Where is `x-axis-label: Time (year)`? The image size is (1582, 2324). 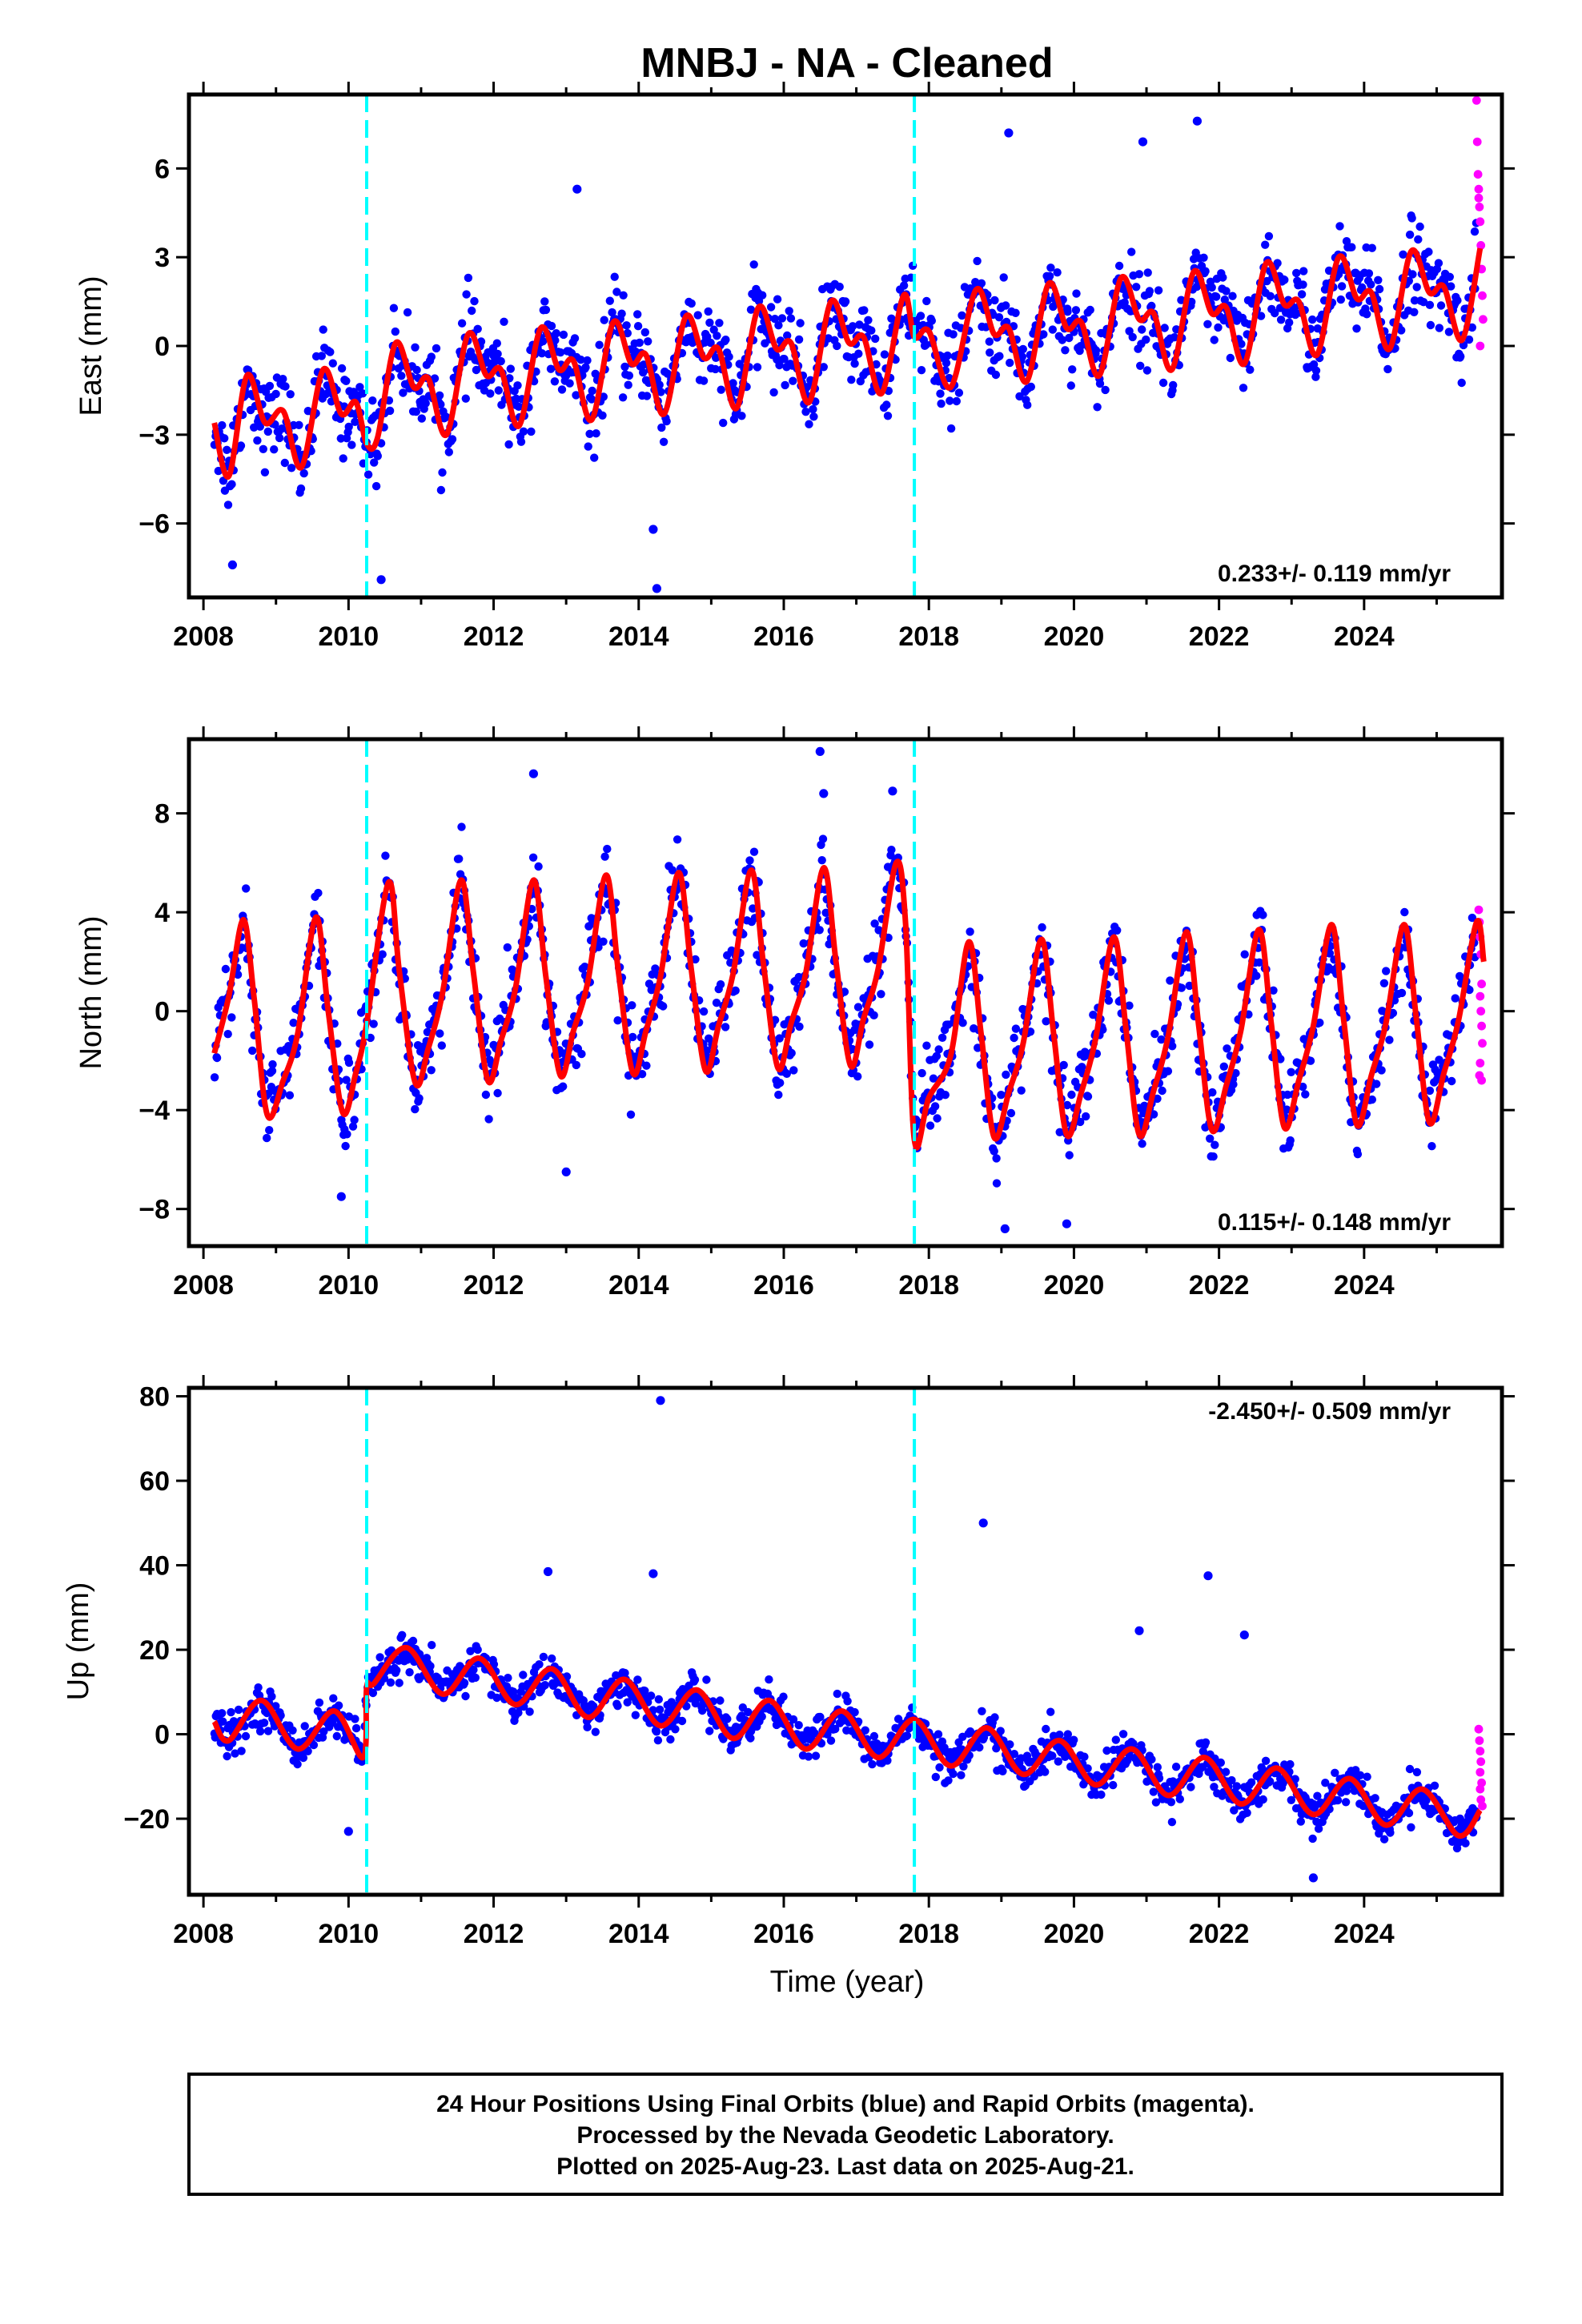
x-axis-label: Time (year) is located at coordinates (847, 1982).